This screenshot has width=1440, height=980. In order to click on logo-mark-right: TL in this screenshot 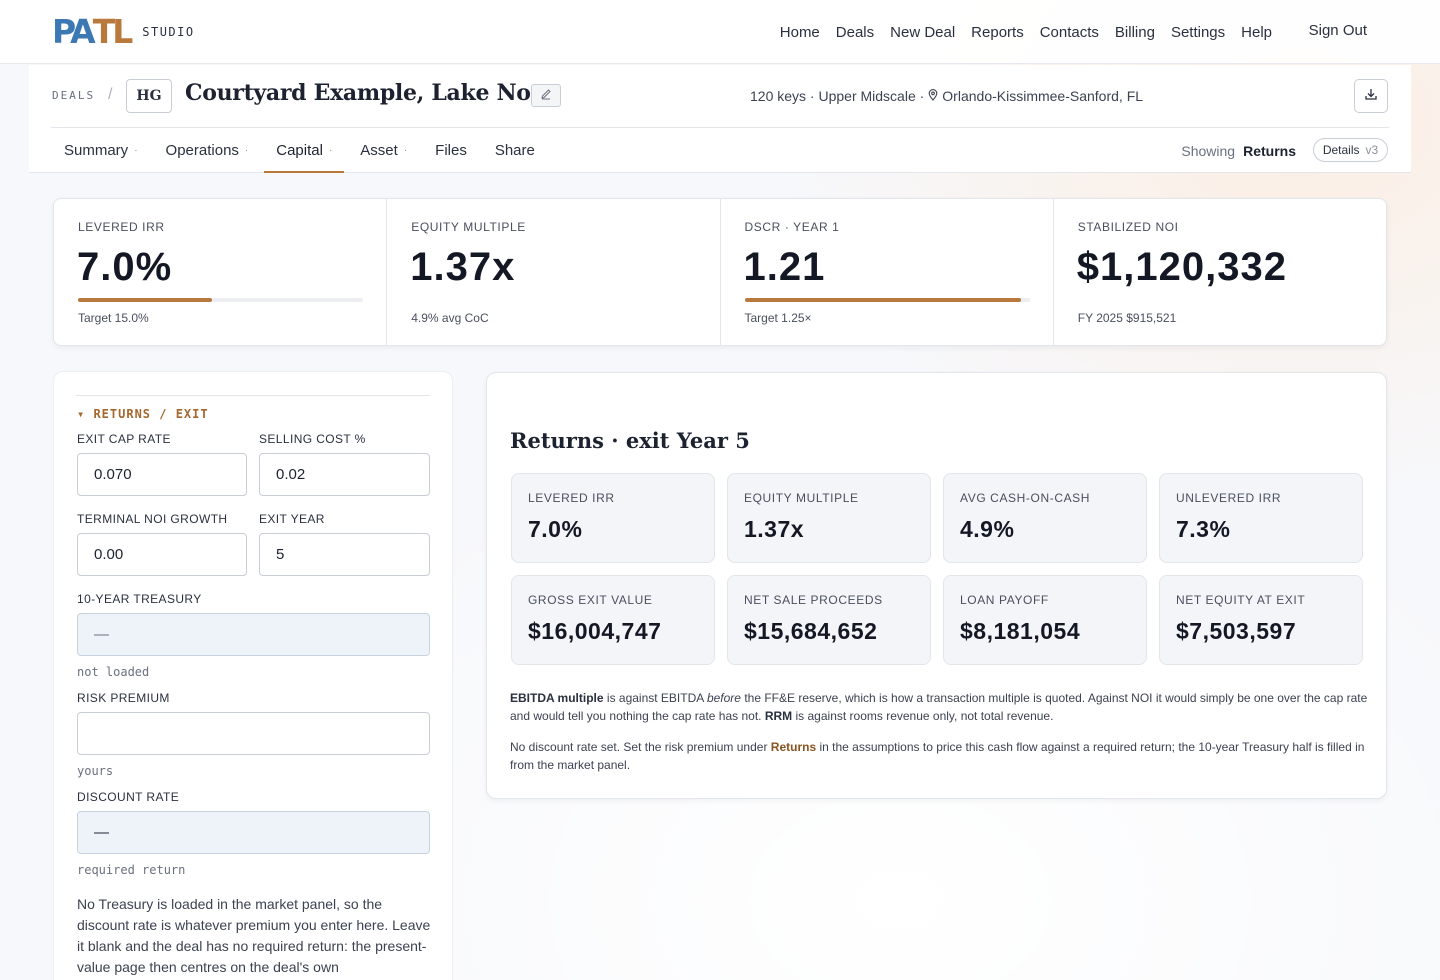, I will do `click(113, 31)`.